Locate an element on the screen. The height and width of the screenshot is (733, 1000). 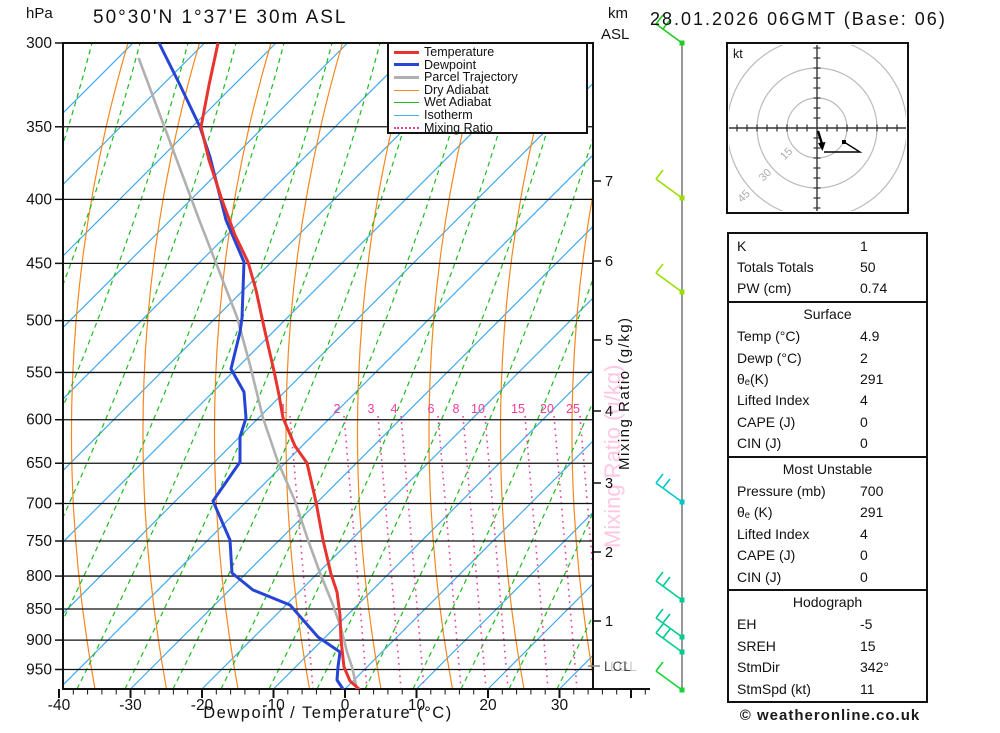
row-value: 11 is located at coordinates (867, 688).